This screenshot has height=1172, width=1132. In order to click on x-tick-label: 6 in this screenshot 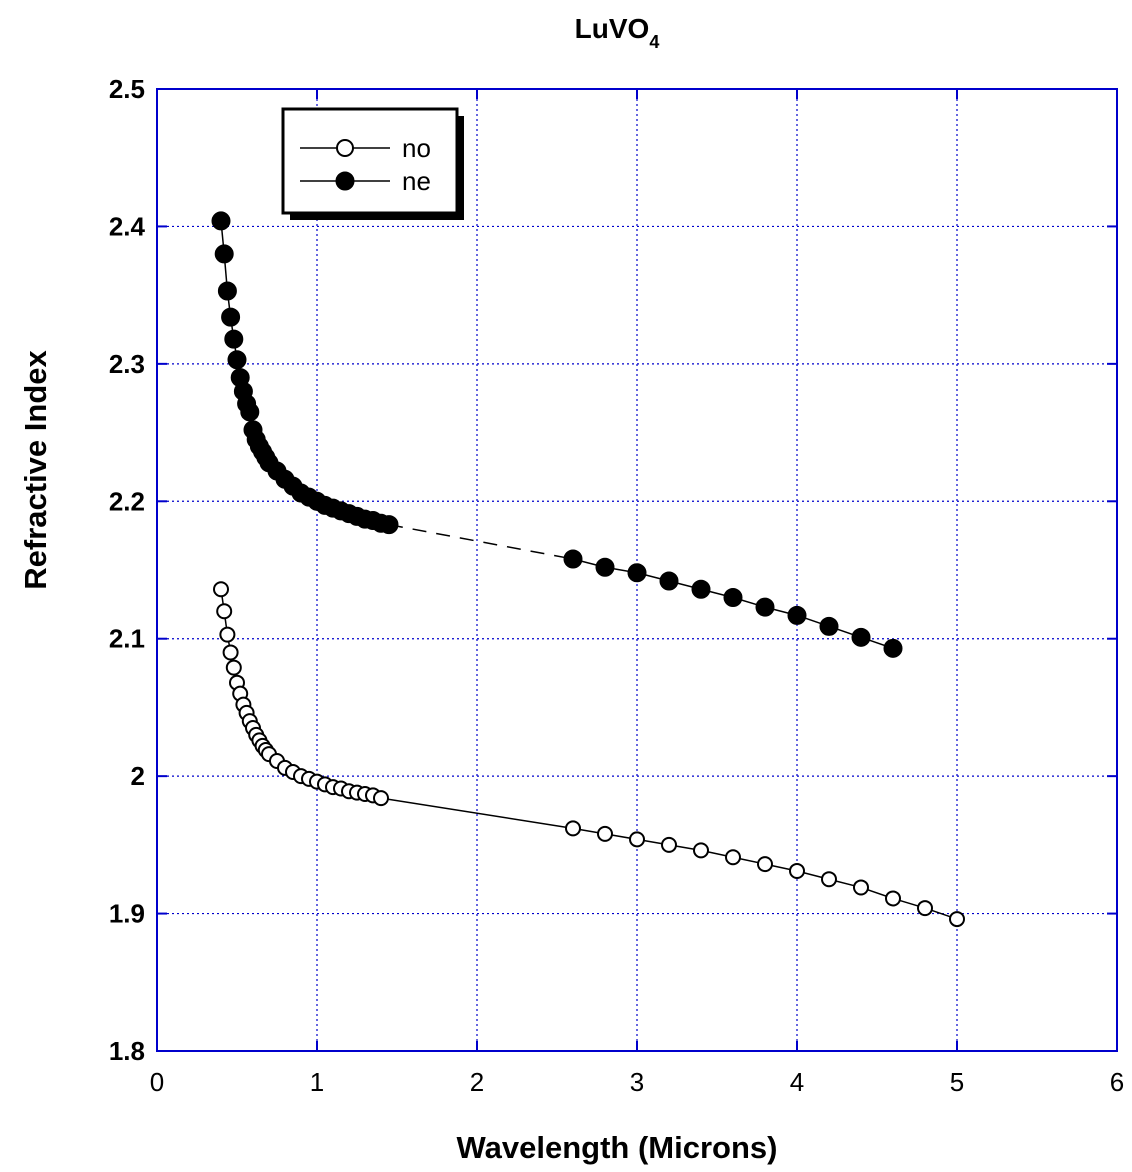, I will do `click(1117, 1082)`.